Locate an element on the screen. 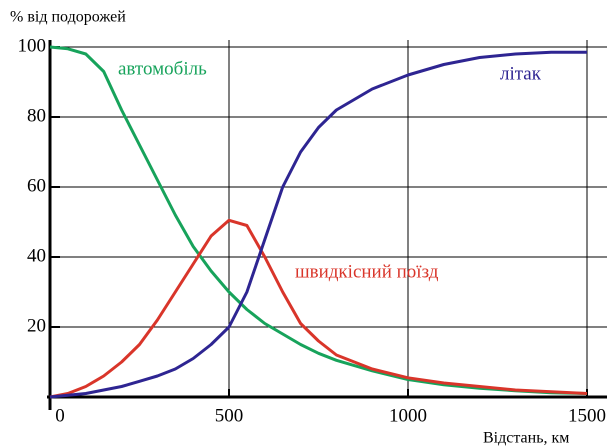 The image size is (607, 448). y-tick-label: 40 is located at coordinates (36, 255).